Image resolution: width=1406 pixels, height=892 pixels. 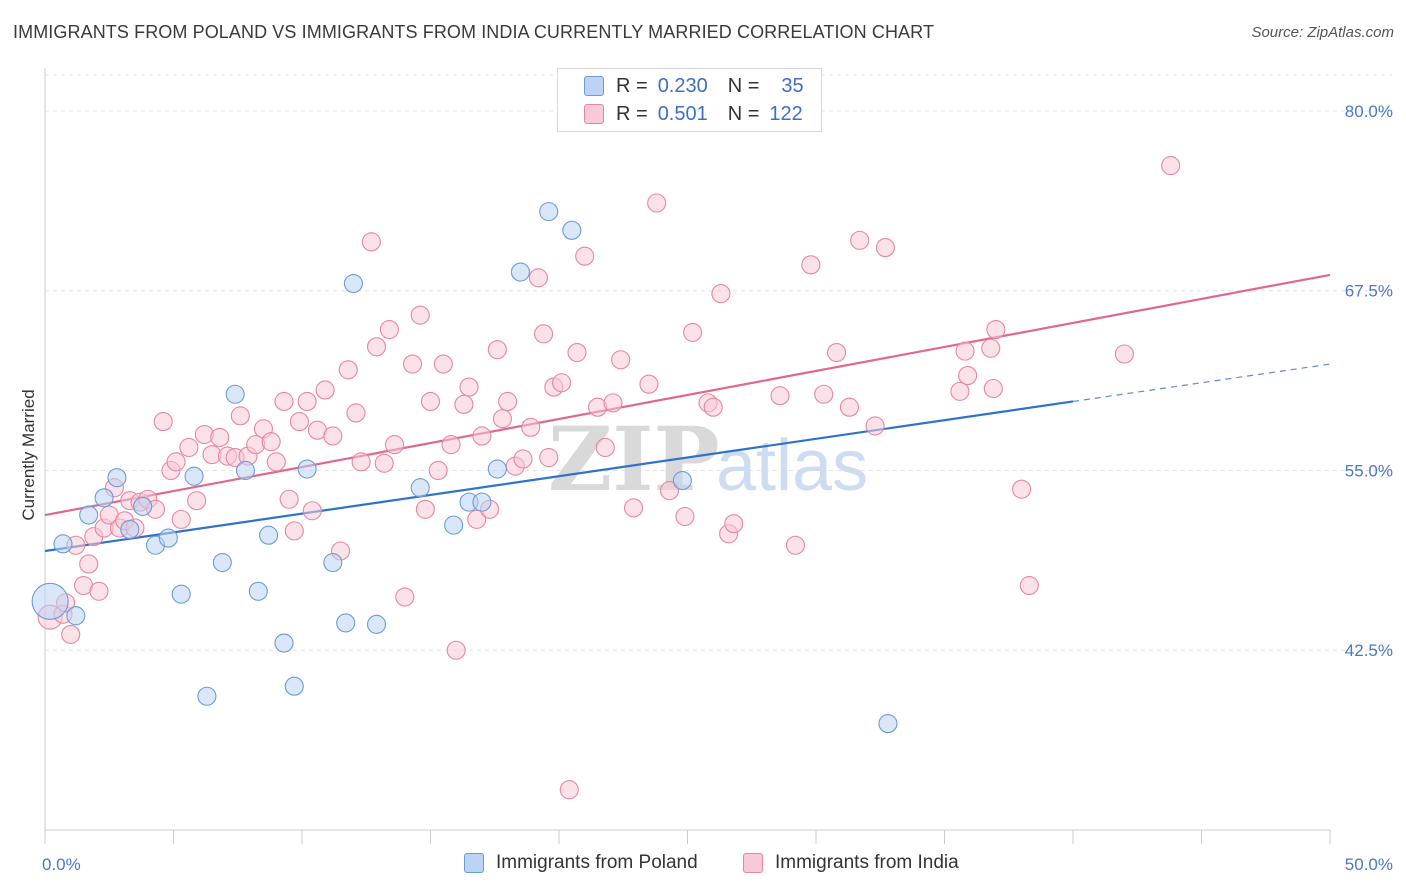 I want to click on legend-label-poland: Immigrants from Poland, so click(x=597, y=862).